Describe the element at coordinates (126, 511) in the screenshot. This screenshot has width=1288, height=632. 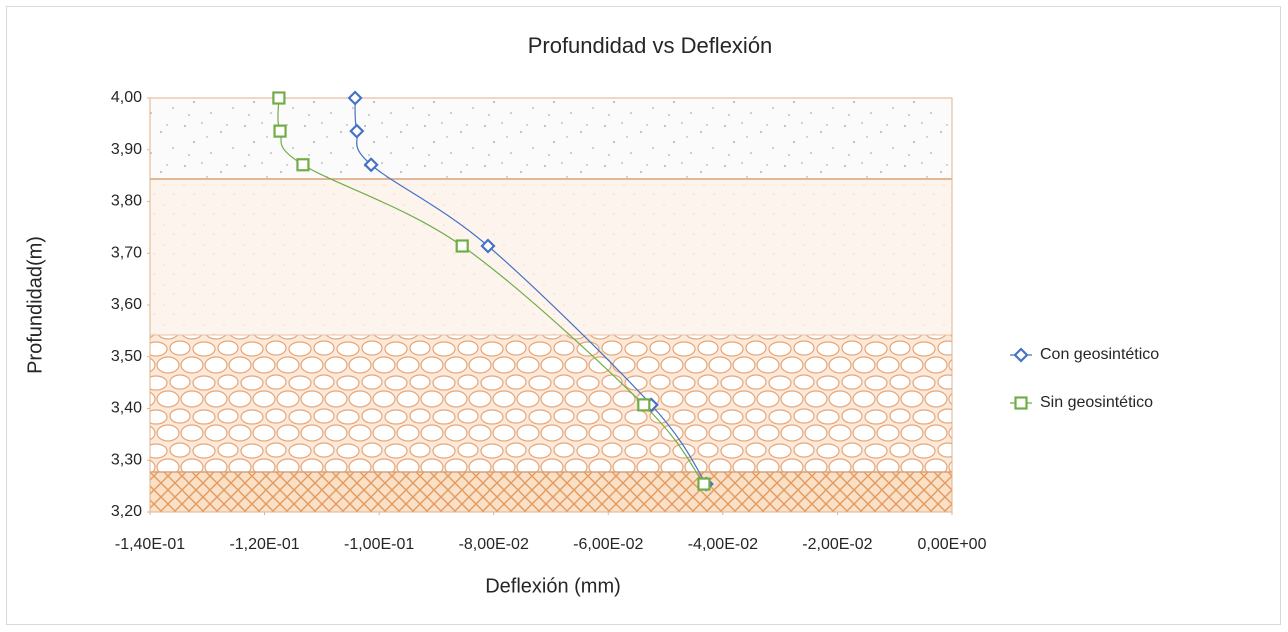
I see `y-tick-label: 3,20` at that location.